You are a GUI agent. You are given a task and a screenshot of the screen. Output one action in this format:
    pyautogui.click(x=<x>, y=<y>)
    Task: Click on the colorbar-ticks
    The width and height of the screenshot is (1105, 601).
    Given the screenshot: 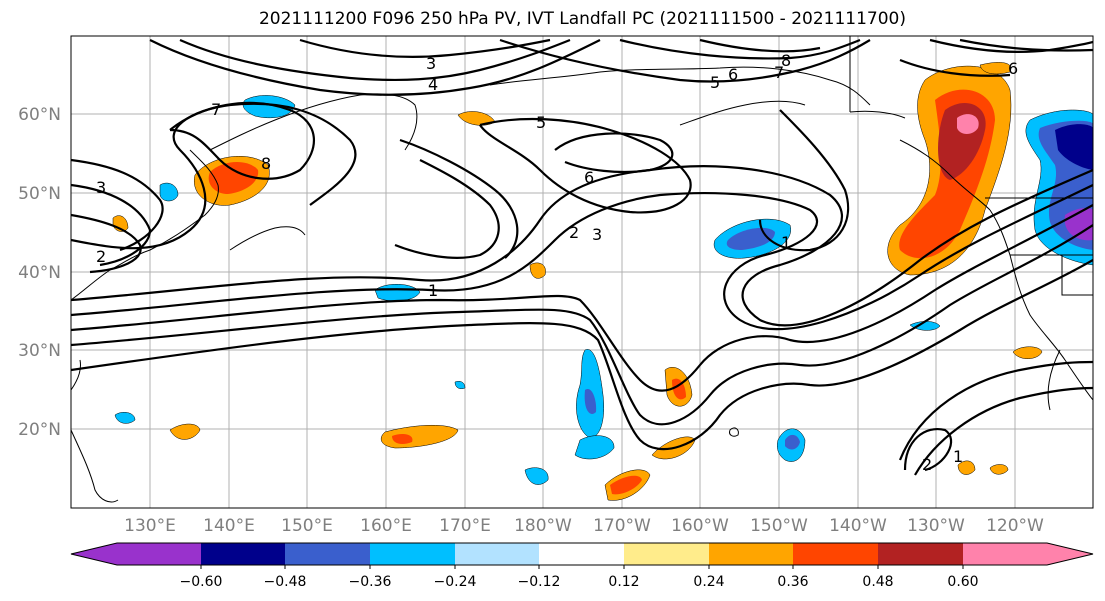 What is the action you would take?
    pyautogui.click(x=582, y=567)
    